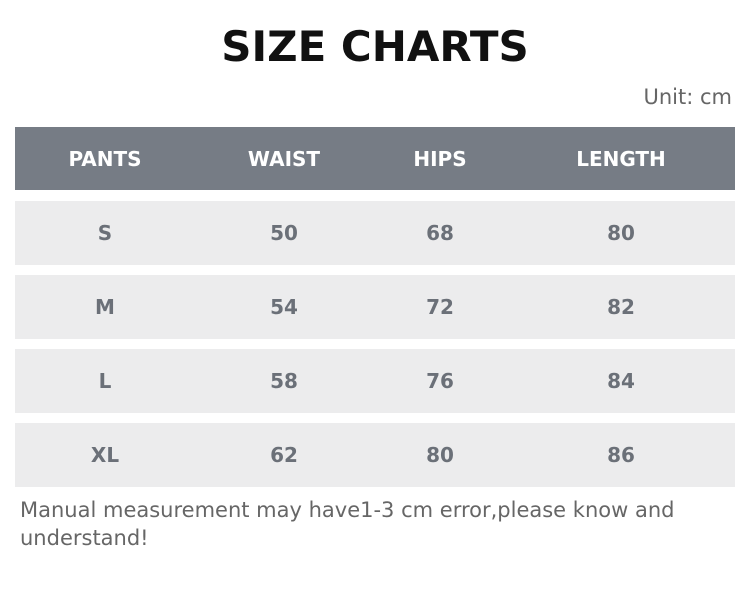  What do you see at coordinates (440, 381) in the screenshot?
I see `table-cell: 76` at bounding box center [440, 381].